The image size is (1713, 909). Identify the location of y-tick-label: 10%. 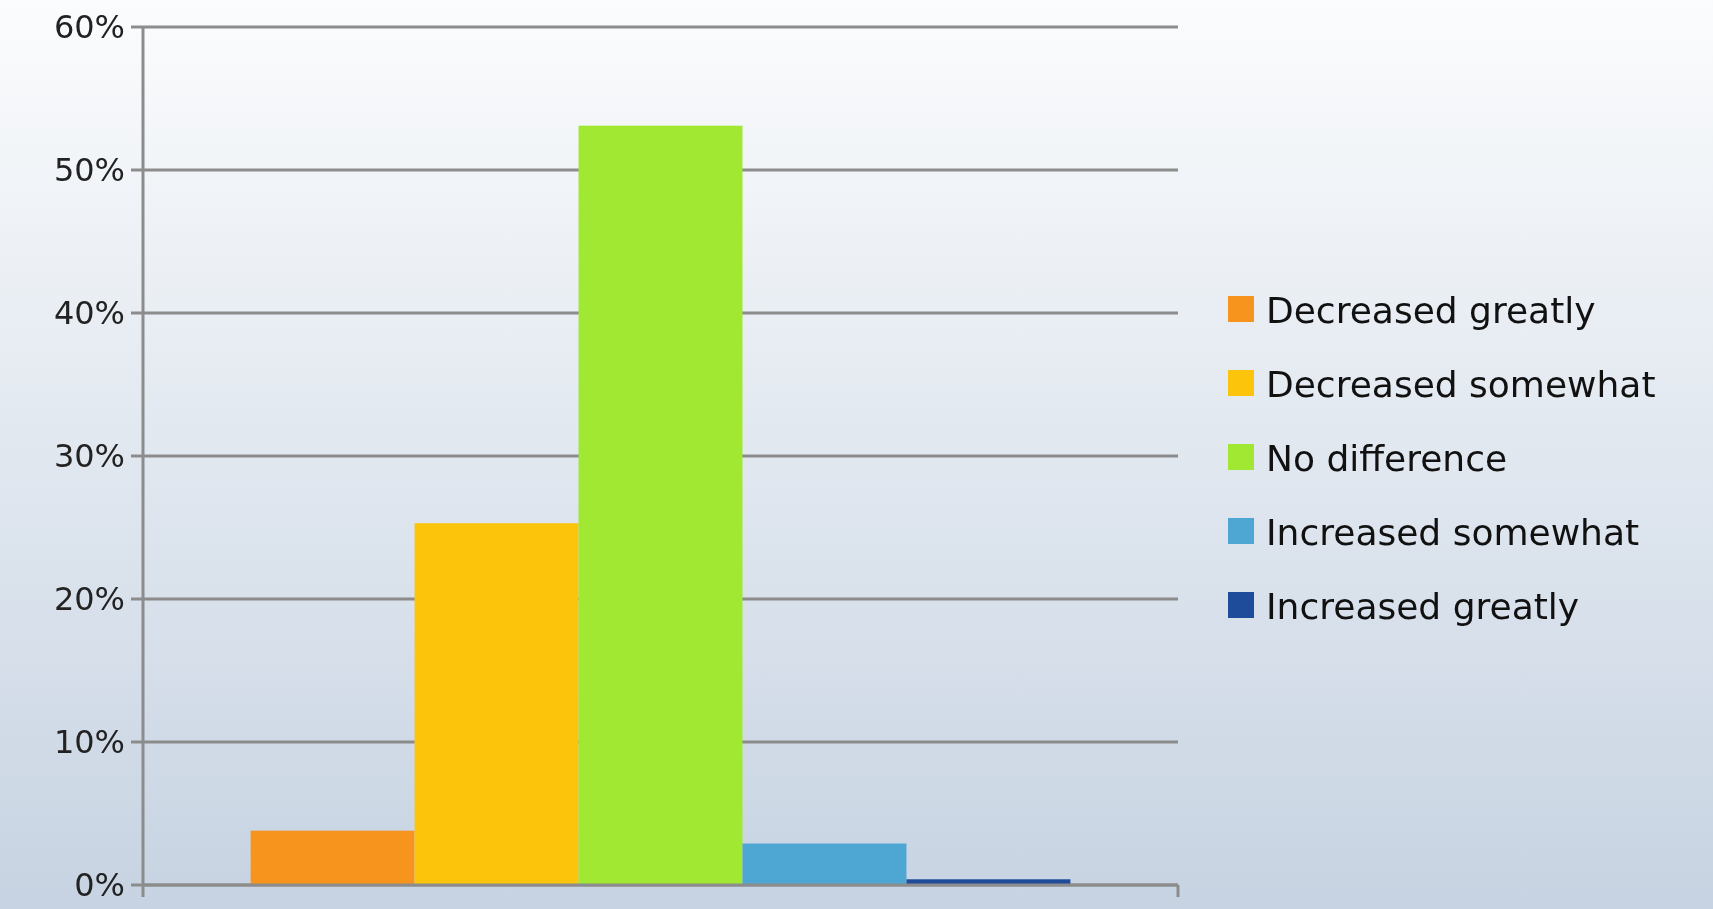
(89, 742).